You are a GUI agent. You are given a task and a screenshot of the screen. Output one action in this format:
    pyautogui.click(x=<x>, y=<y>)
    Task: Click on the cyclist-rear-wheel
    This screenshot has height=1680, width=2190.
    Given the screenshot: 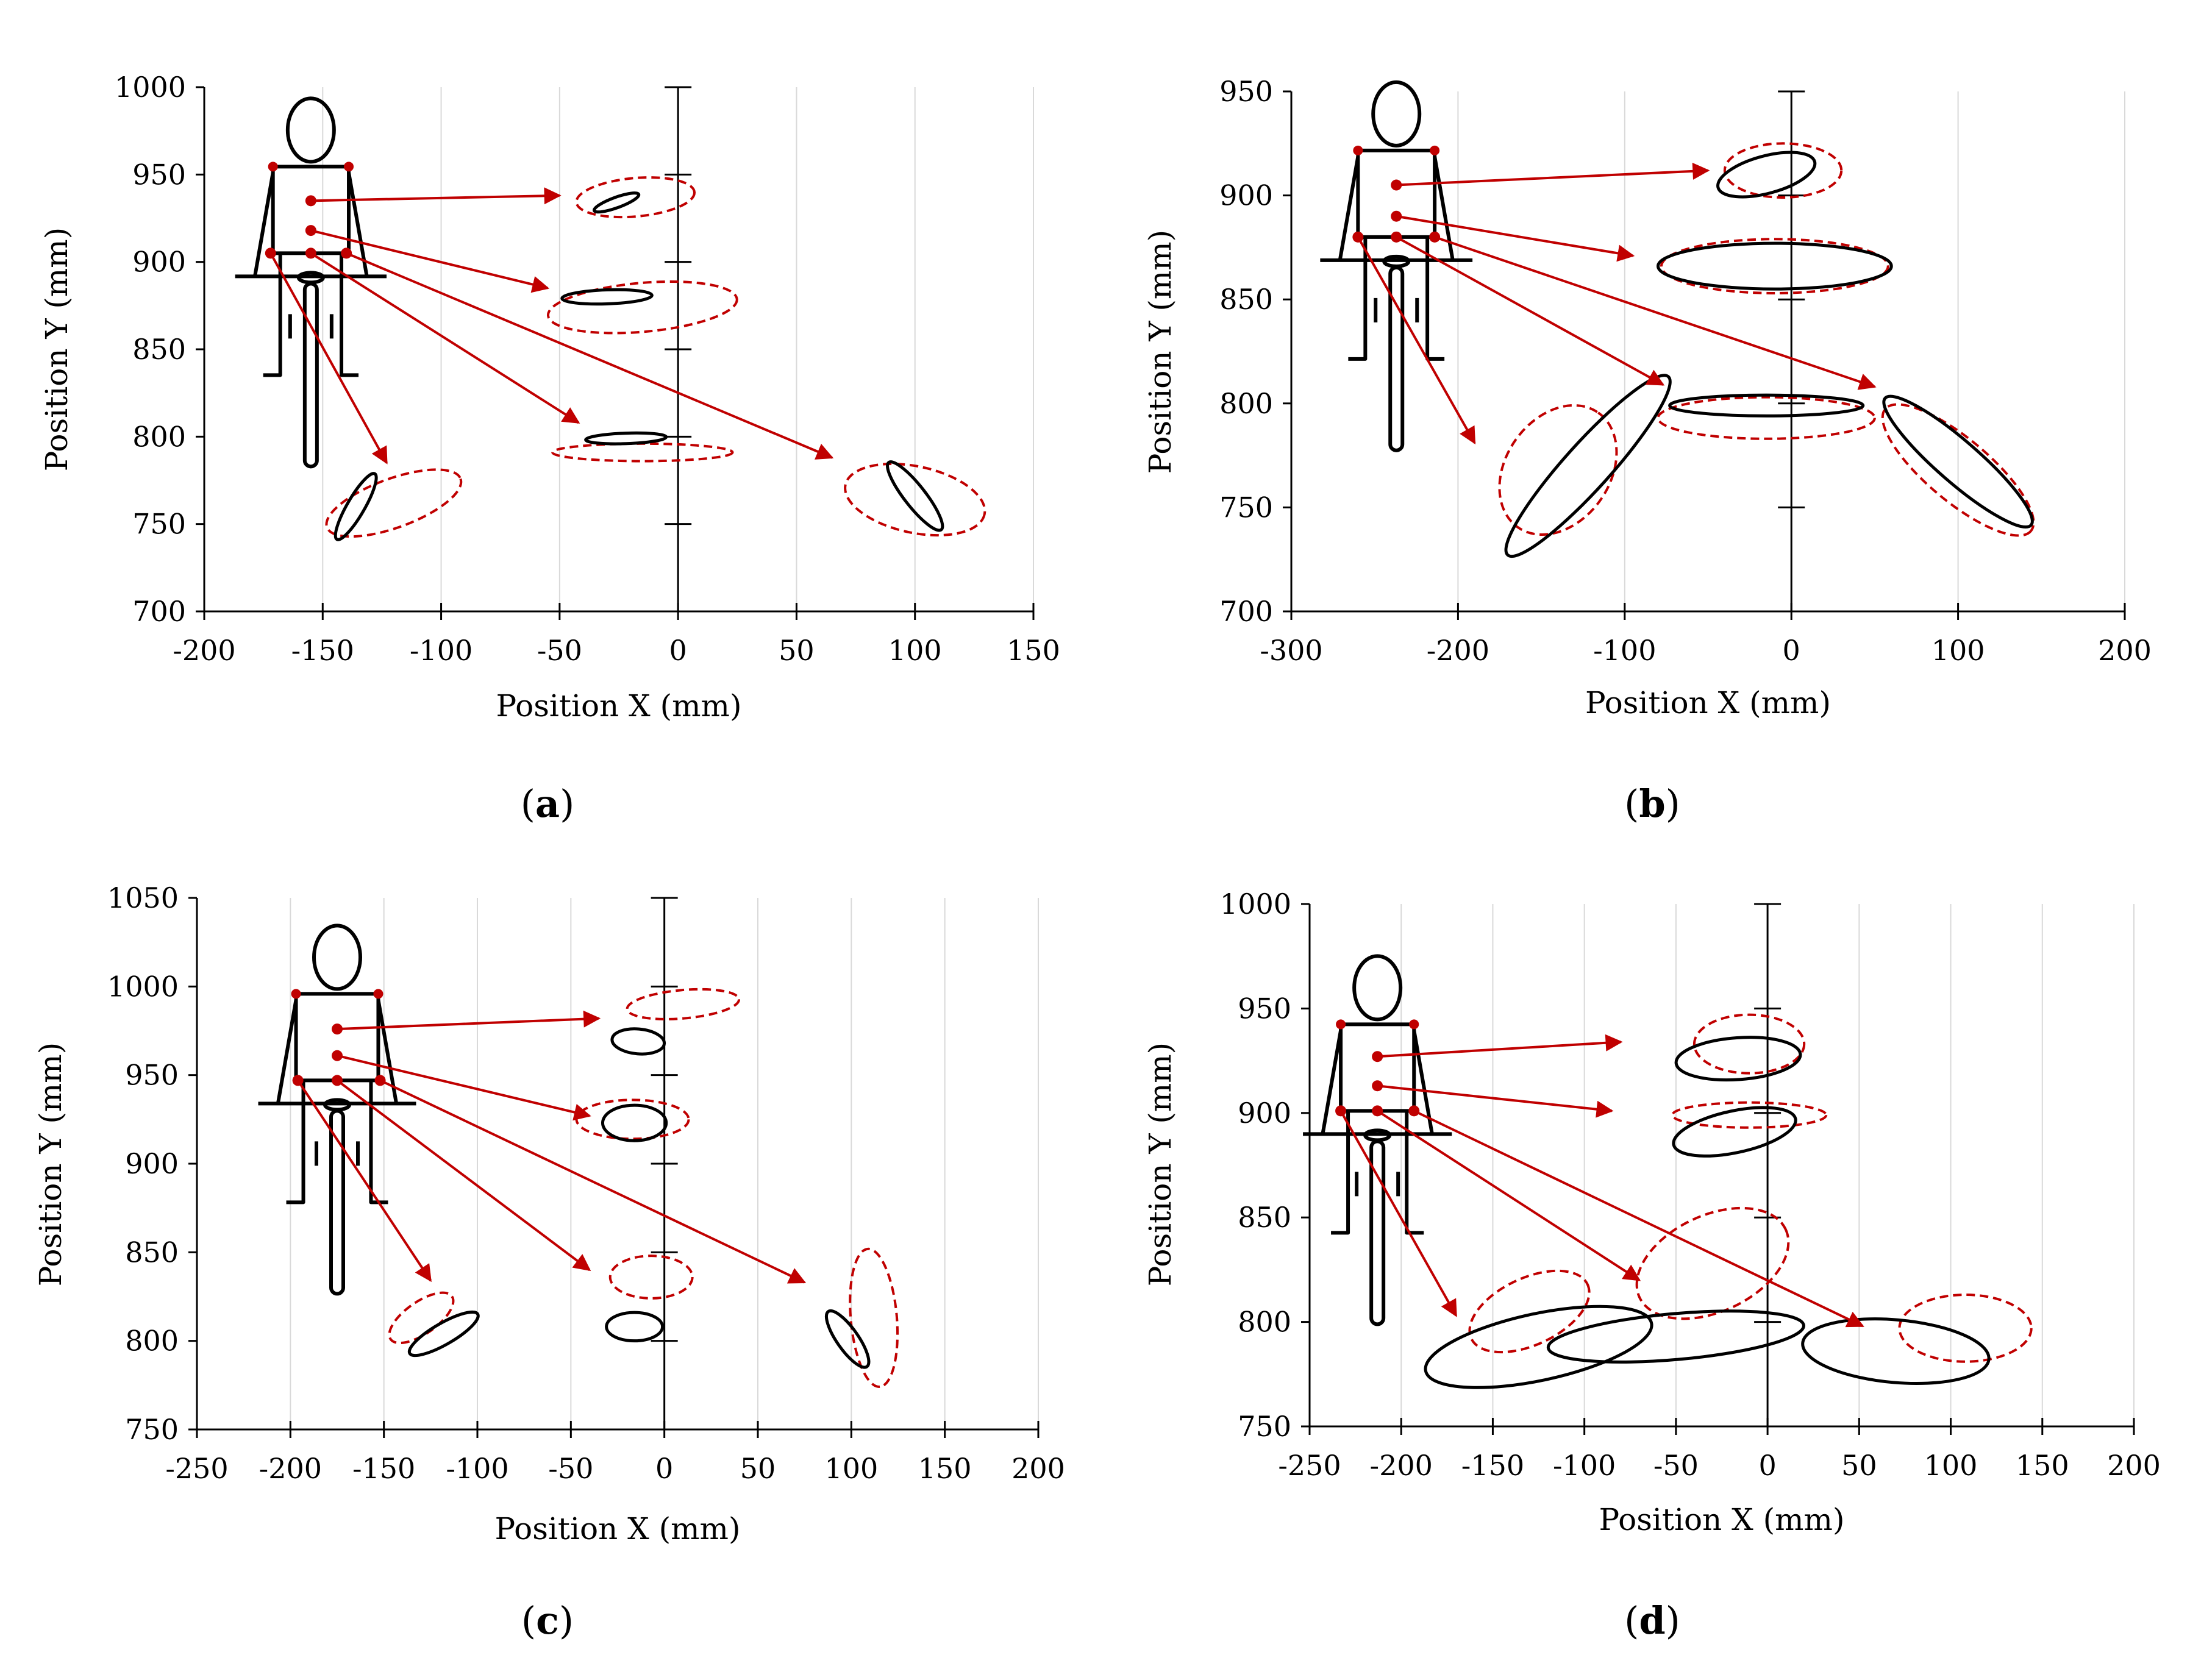 What is the action you would take?
    pyautogui.click(x=1377, y=1232)
    